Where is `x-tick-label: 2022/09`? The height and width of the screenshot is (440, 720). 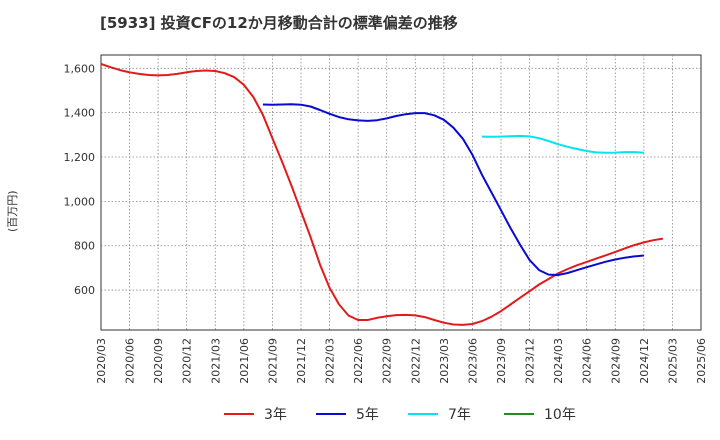 x-tick-label: 2022/09 is located at coordinates (387, 361).